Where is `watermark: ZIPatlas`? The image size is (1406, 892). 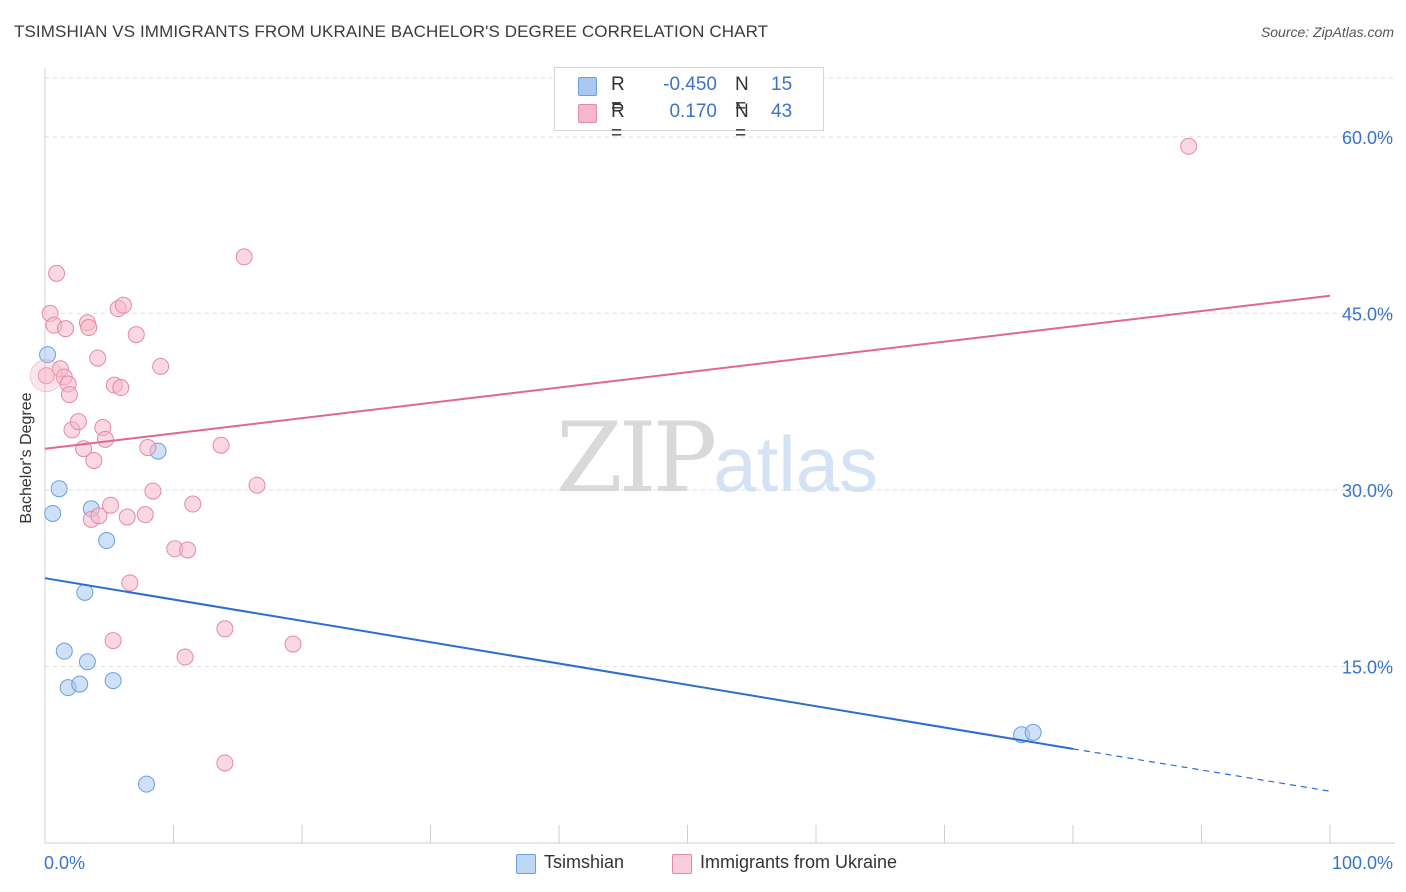 watermark: ZIPatlas is located at coordinates (717, 458).